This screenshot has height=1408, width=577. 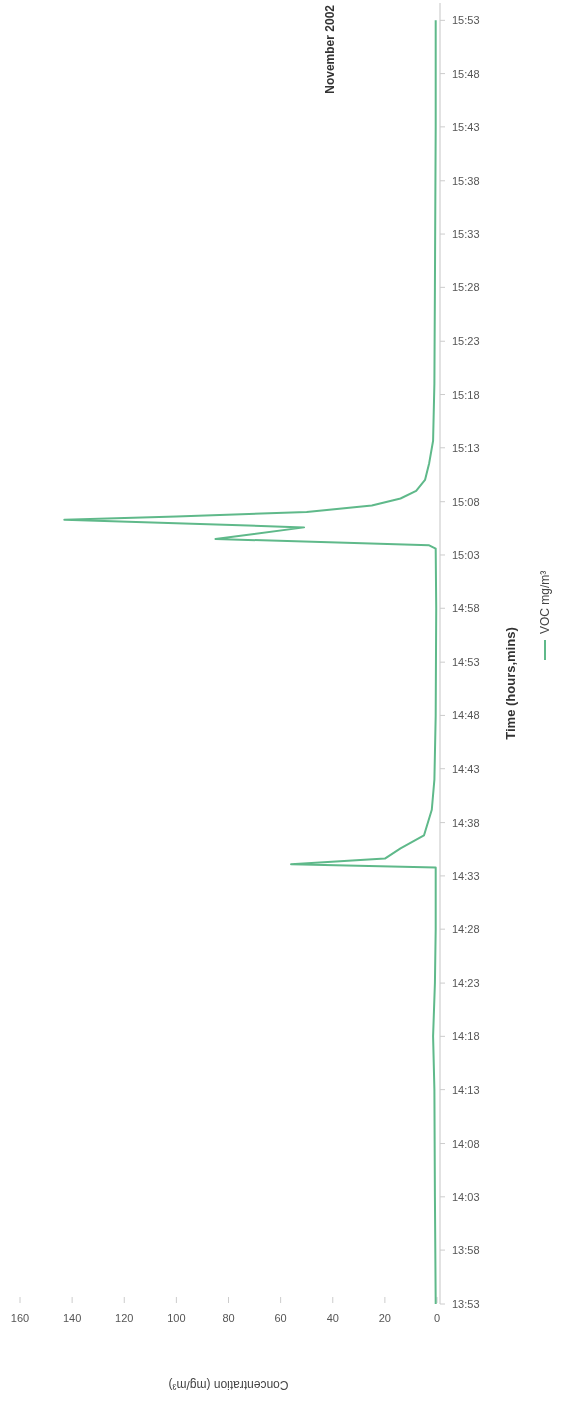 What do you see at coordinates (466, 1143) in the screenshot?
I see `y-tick-label: 14:08` at bounding box center [466, 1143].